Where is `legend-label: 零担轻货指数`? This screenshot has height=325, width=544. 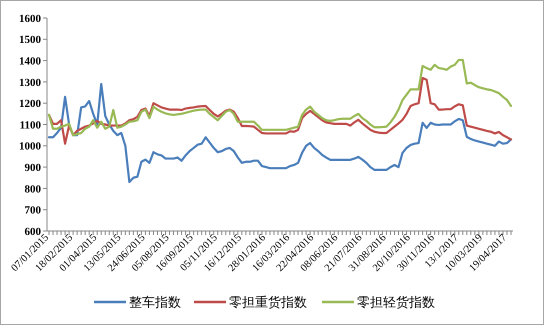
legend-label: 零担轻货指数 is located at coordinates (396, 303).